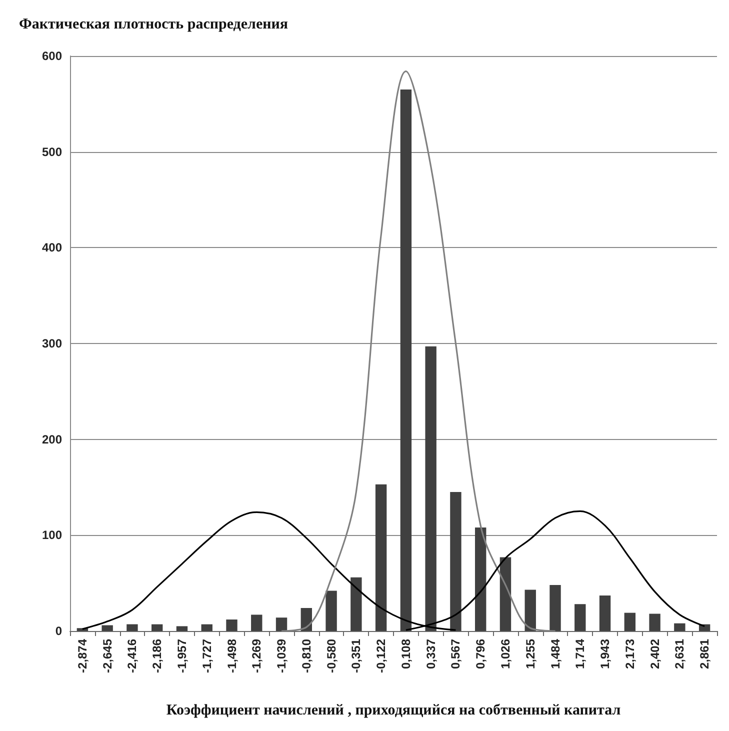  I want to click on x-tick-label: -2,186, so click(157, 656).